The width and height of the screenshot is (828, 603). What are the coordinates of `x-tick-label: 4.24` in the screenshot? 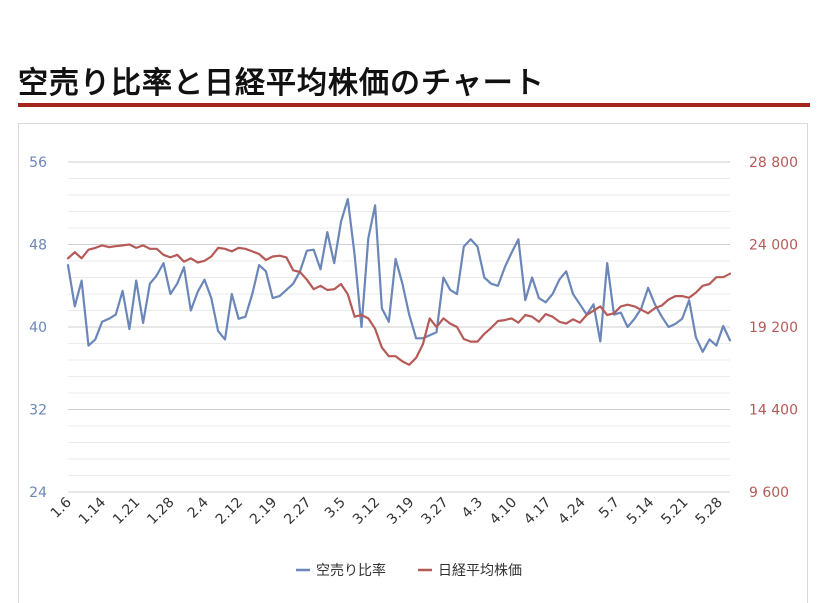 It's located at (571, 510).